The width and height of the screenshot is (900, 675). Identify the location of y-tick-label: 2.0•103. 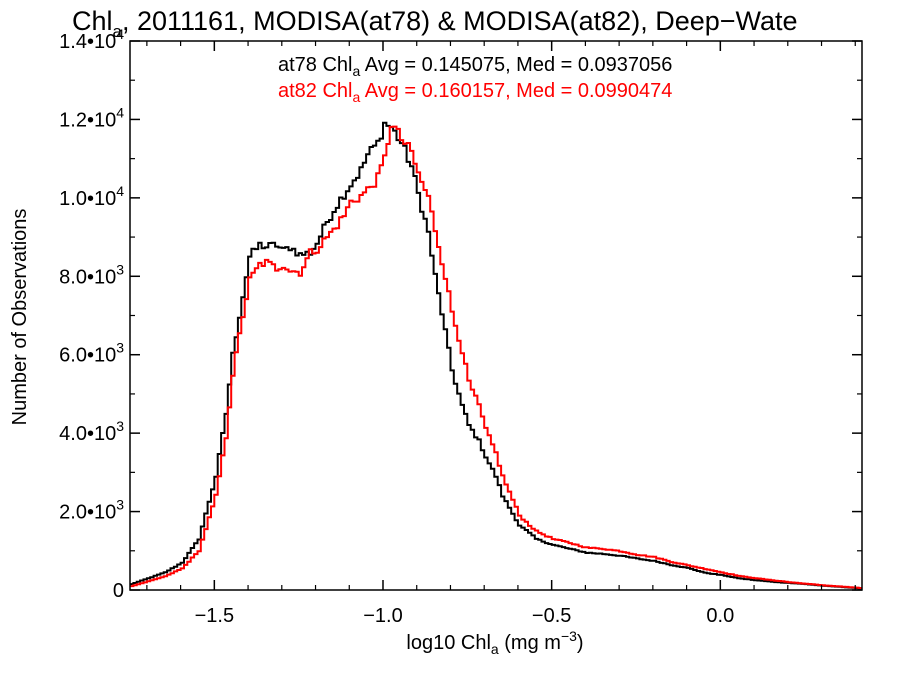
(91, 510).